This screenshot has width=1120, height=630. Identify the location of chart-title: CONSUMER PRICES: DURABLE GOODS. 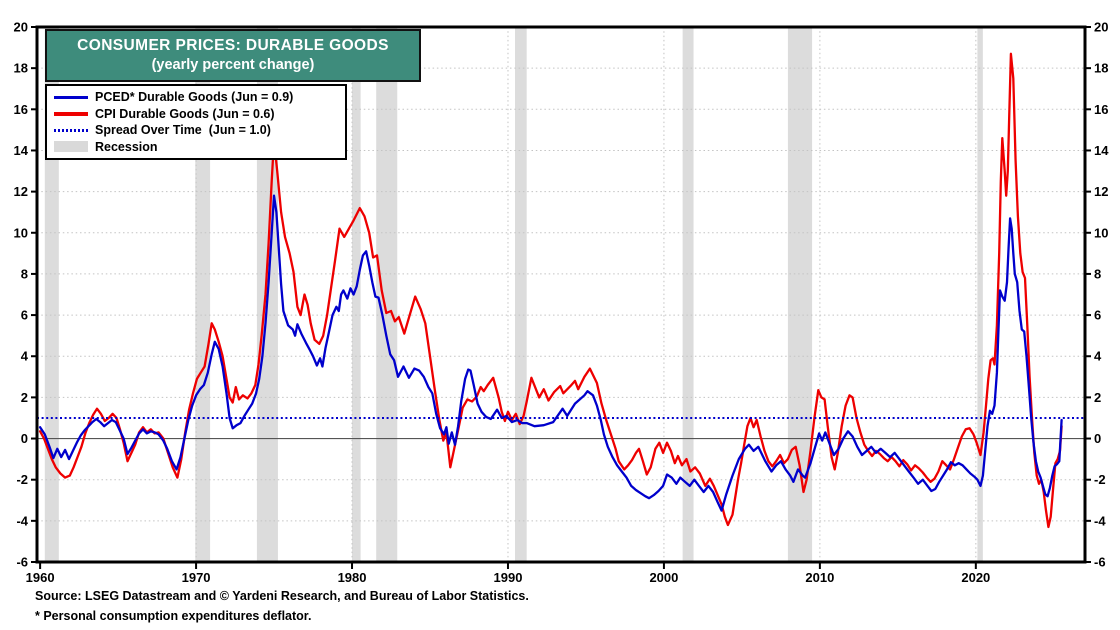
(233, 45).